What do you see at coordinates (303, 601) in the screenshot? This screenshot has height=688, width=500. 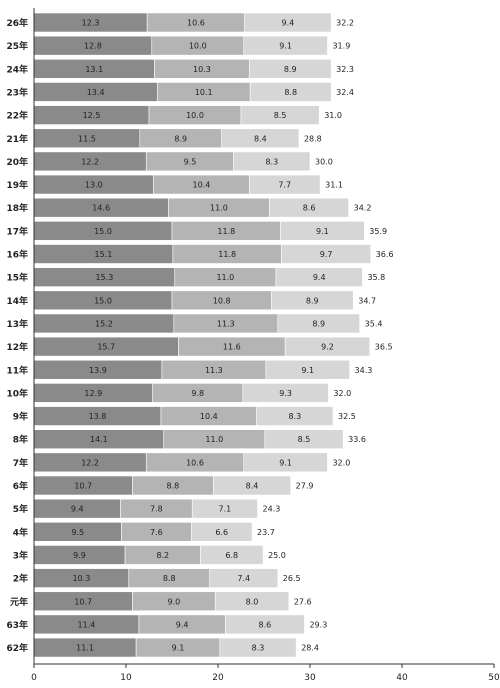 I see `total-value-label: 27.6` at bounding box center [303, 601].